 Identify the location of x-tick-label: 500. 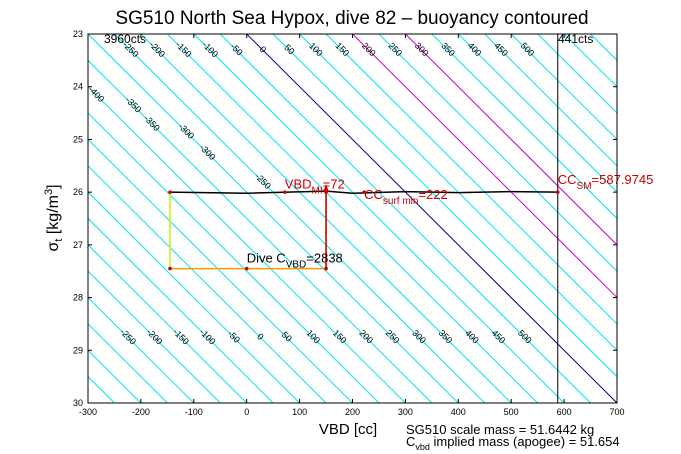
(511, 412).